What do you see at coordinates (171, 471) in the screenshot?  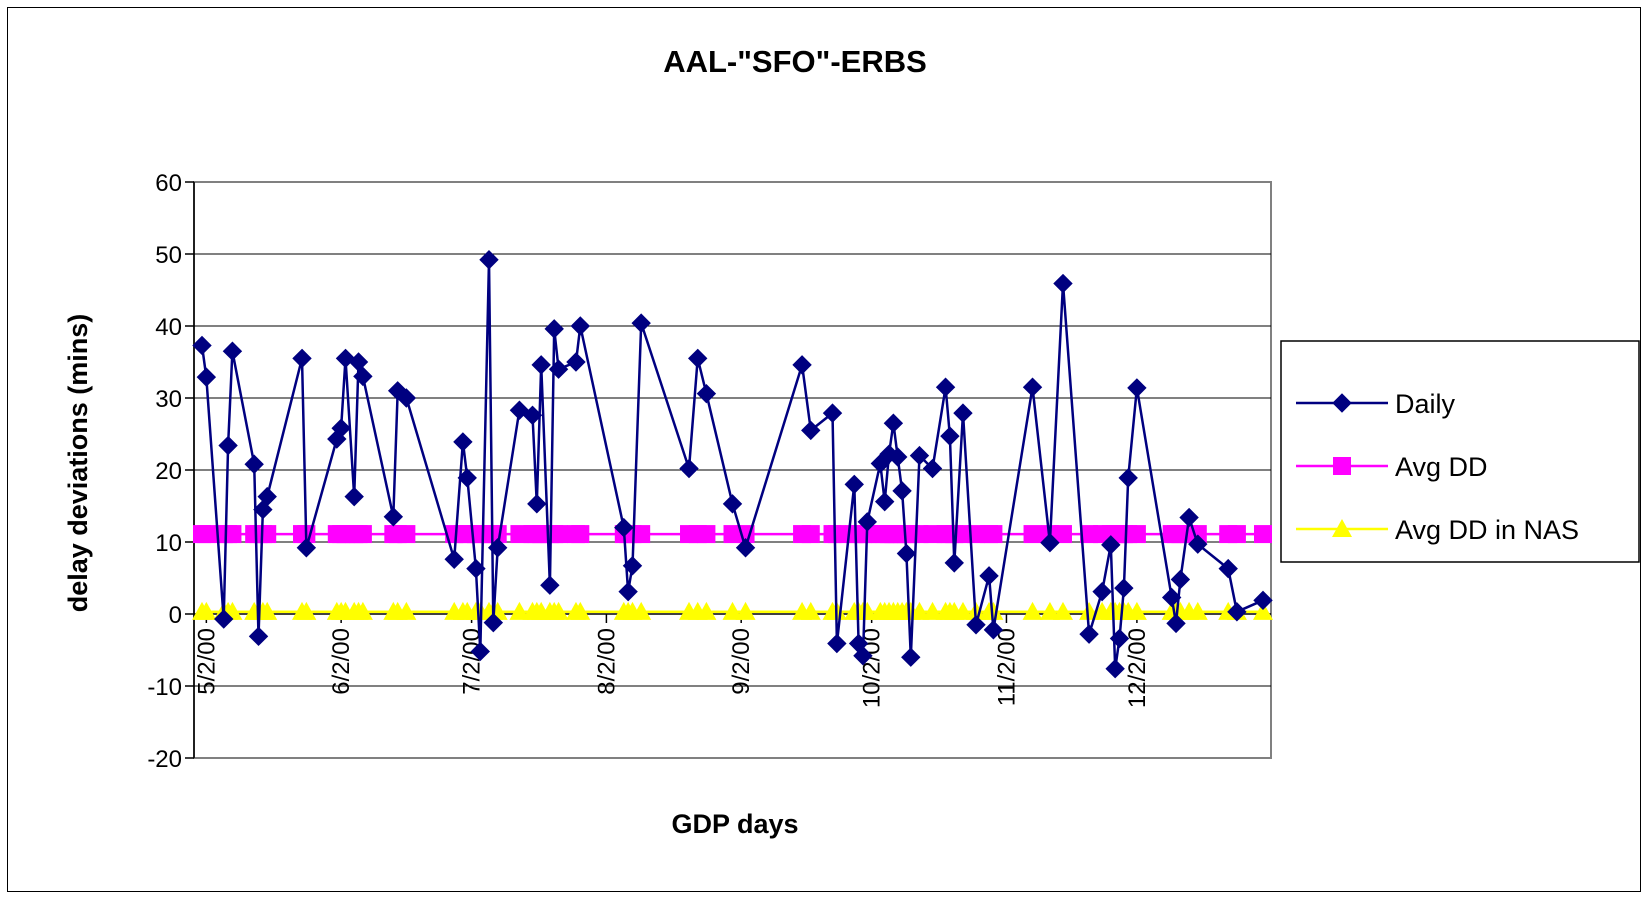 I see `y-axis: -20 -10 0 10 20 30 40 50 60` at bounding box center [171, 471].